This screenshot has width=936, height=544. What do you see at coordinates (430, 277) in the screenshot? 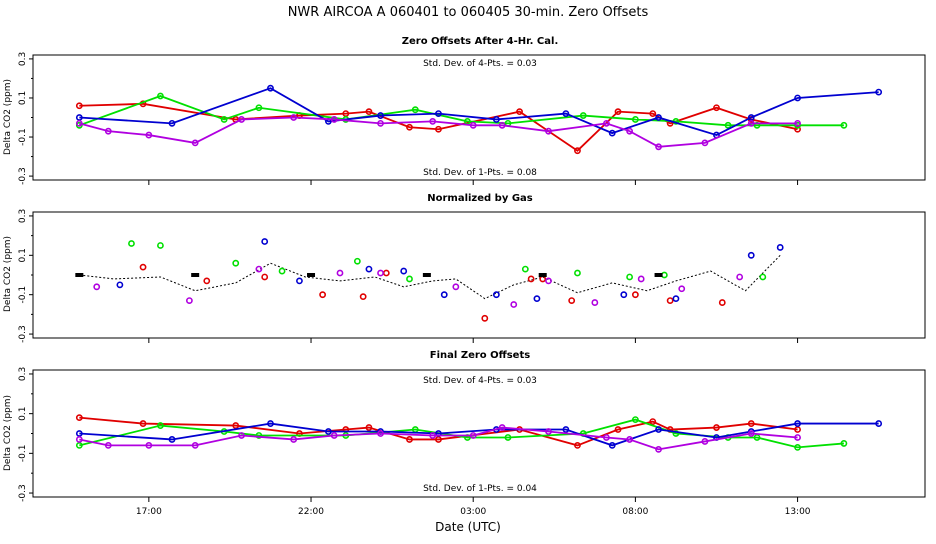
I see `smoothed-line` at bounding box center [430, 277].